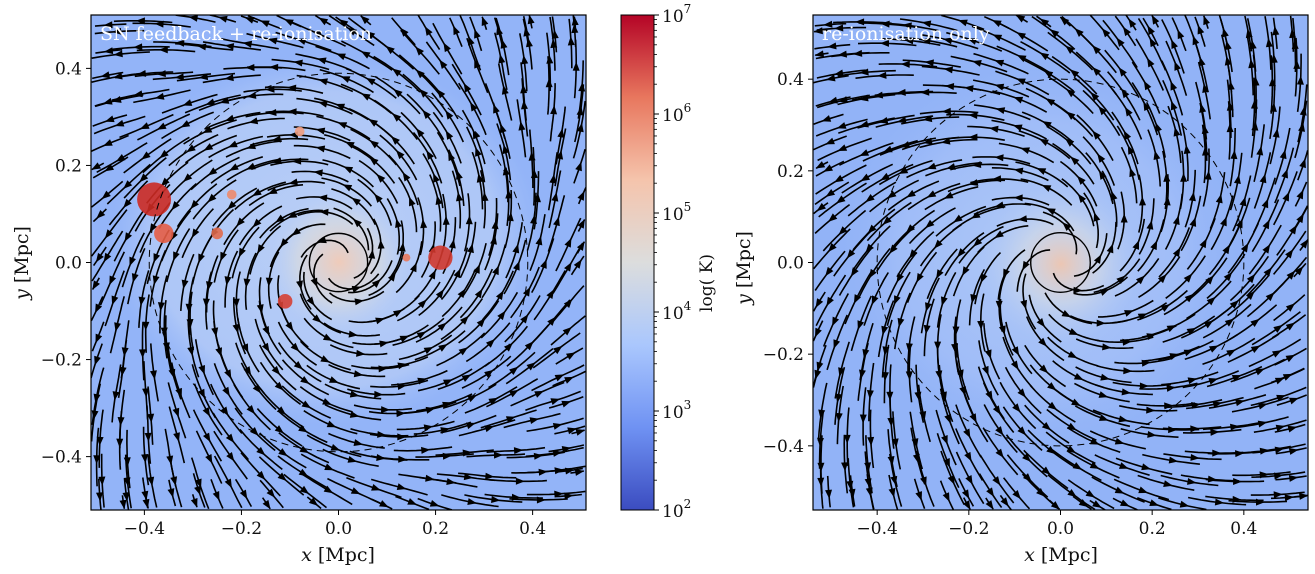 Image resolution: width=1315 pixels, height=574 pixels. What do you see at coordinates (435, 529) in the screenshot?
I see `x-tick-label: 0.2` at bounding box center [435, 529].